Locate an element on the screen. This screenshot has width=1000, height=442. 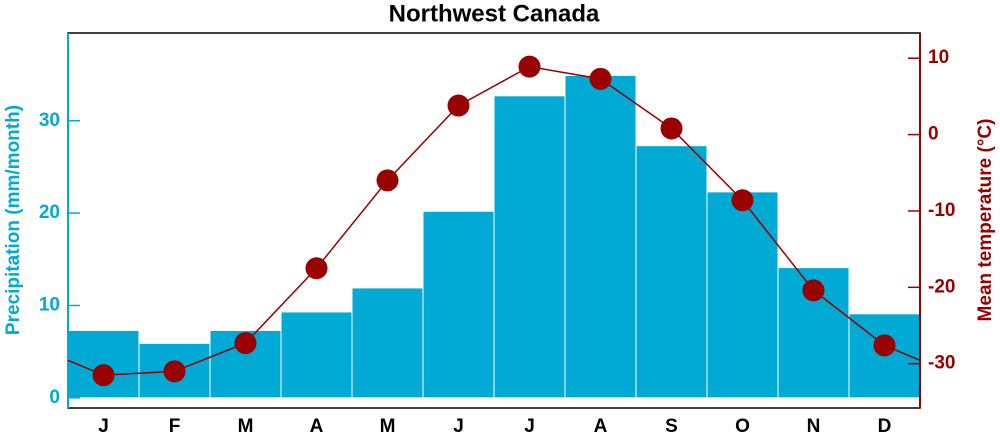
y2-tick-label: -30 is located at coordinates (941, 363).